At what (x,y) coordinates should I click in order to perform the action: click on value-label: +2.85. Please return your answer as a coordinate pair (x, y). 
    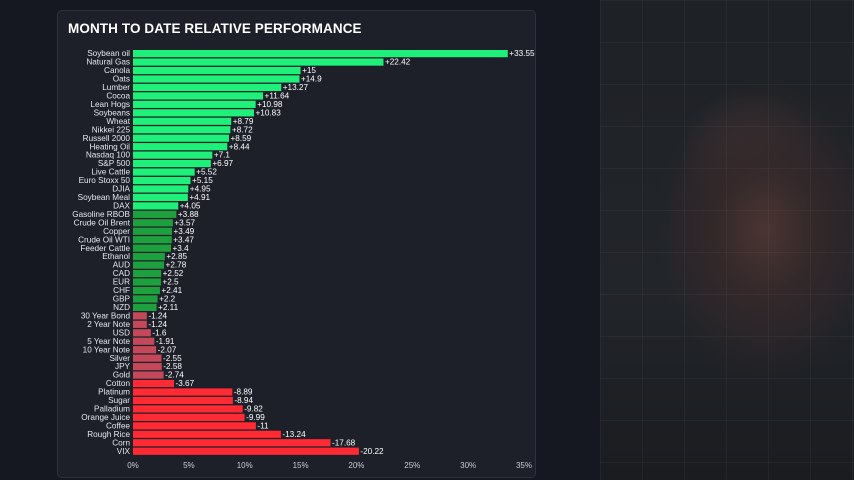
    Looking at the image, I should click on (176, 256).